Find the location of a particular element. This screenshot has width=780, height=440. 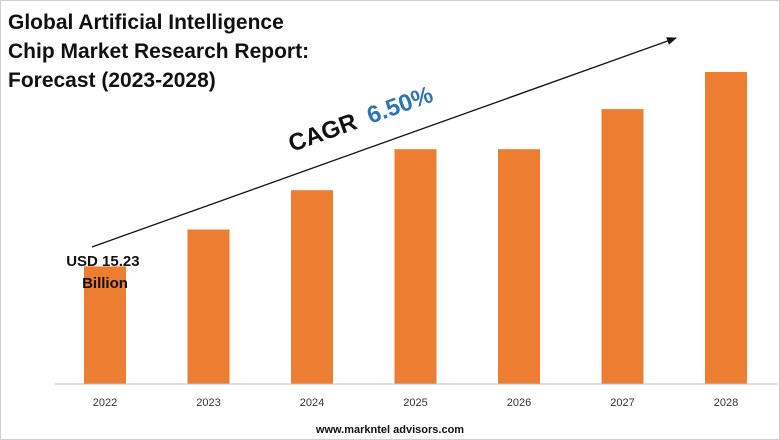

x-tick-label-2028: 2028 is located at coordinates (726, 403).